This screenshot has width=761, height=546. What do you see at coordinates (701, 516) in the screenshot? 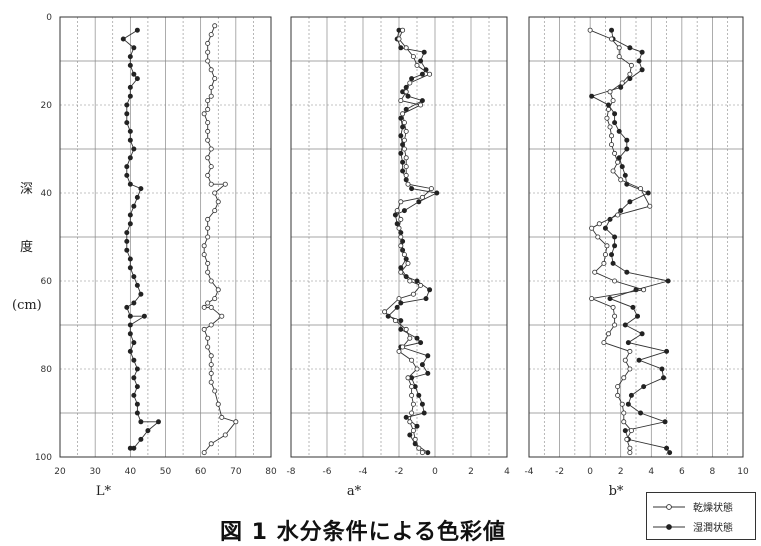
I see `legend: 乾燥状態 湿潤状態` at bounding box center [701, 516].